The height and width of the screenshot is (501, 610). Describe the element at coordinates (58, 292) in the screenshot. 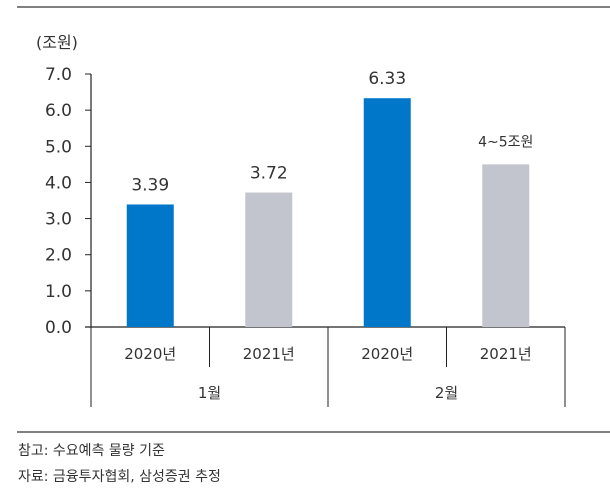

I see `y-tick-label: 1.0` at that location.